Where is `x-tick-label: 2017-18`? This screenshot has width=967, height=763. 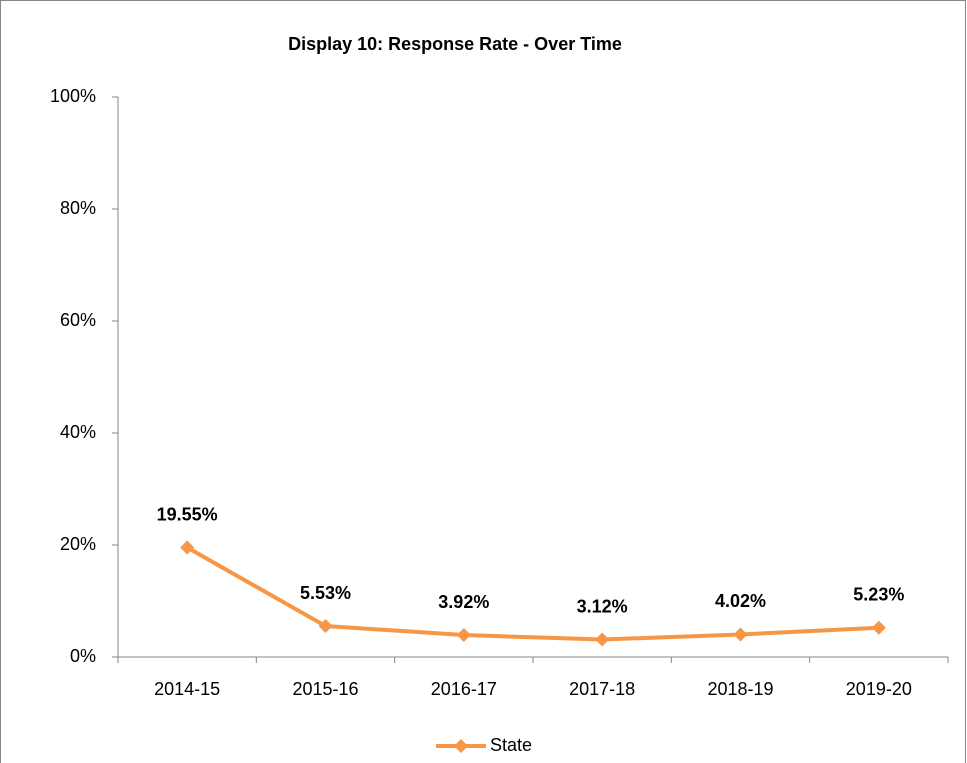 x-tick-label: 2017-18 is located at coordinates (602, 689).